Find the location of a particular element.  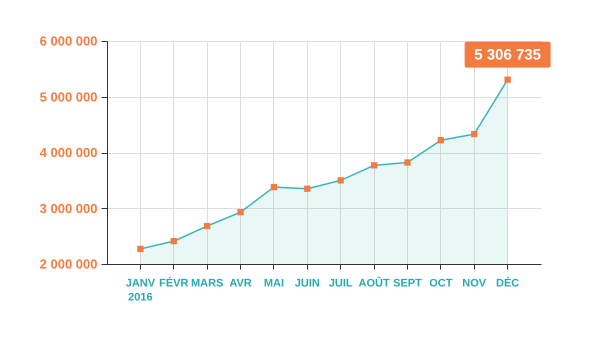

x-tick-label: SEPT is located at coordinates (407, 284).